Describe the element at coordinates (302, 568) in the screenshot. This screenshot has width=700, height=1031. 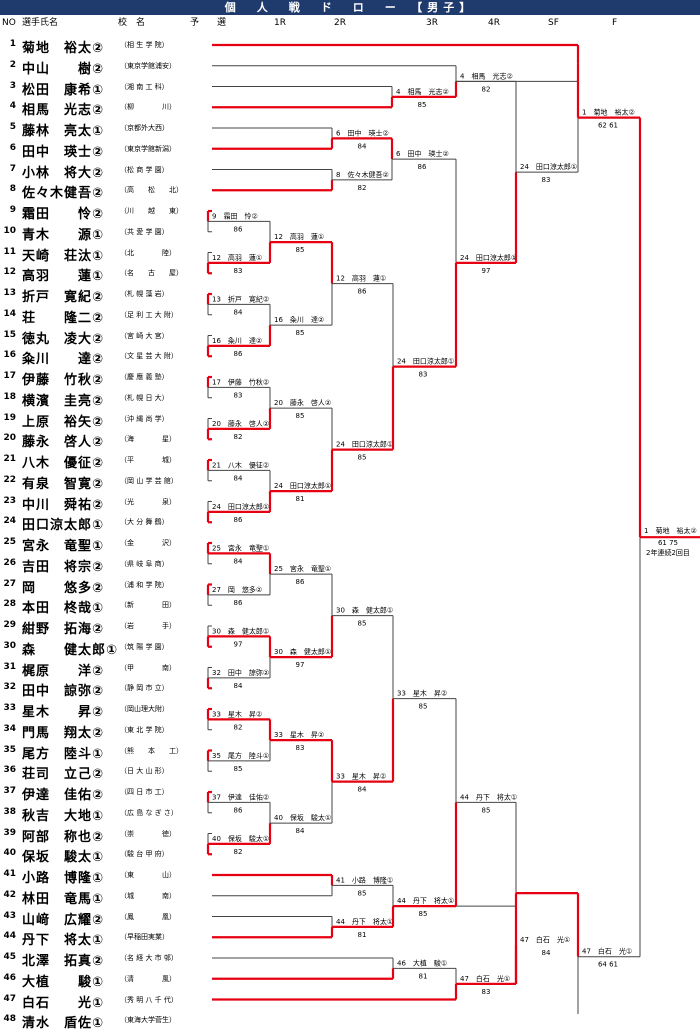
I see `match-winner-label: 25 宮永 竜聖①` at that location.